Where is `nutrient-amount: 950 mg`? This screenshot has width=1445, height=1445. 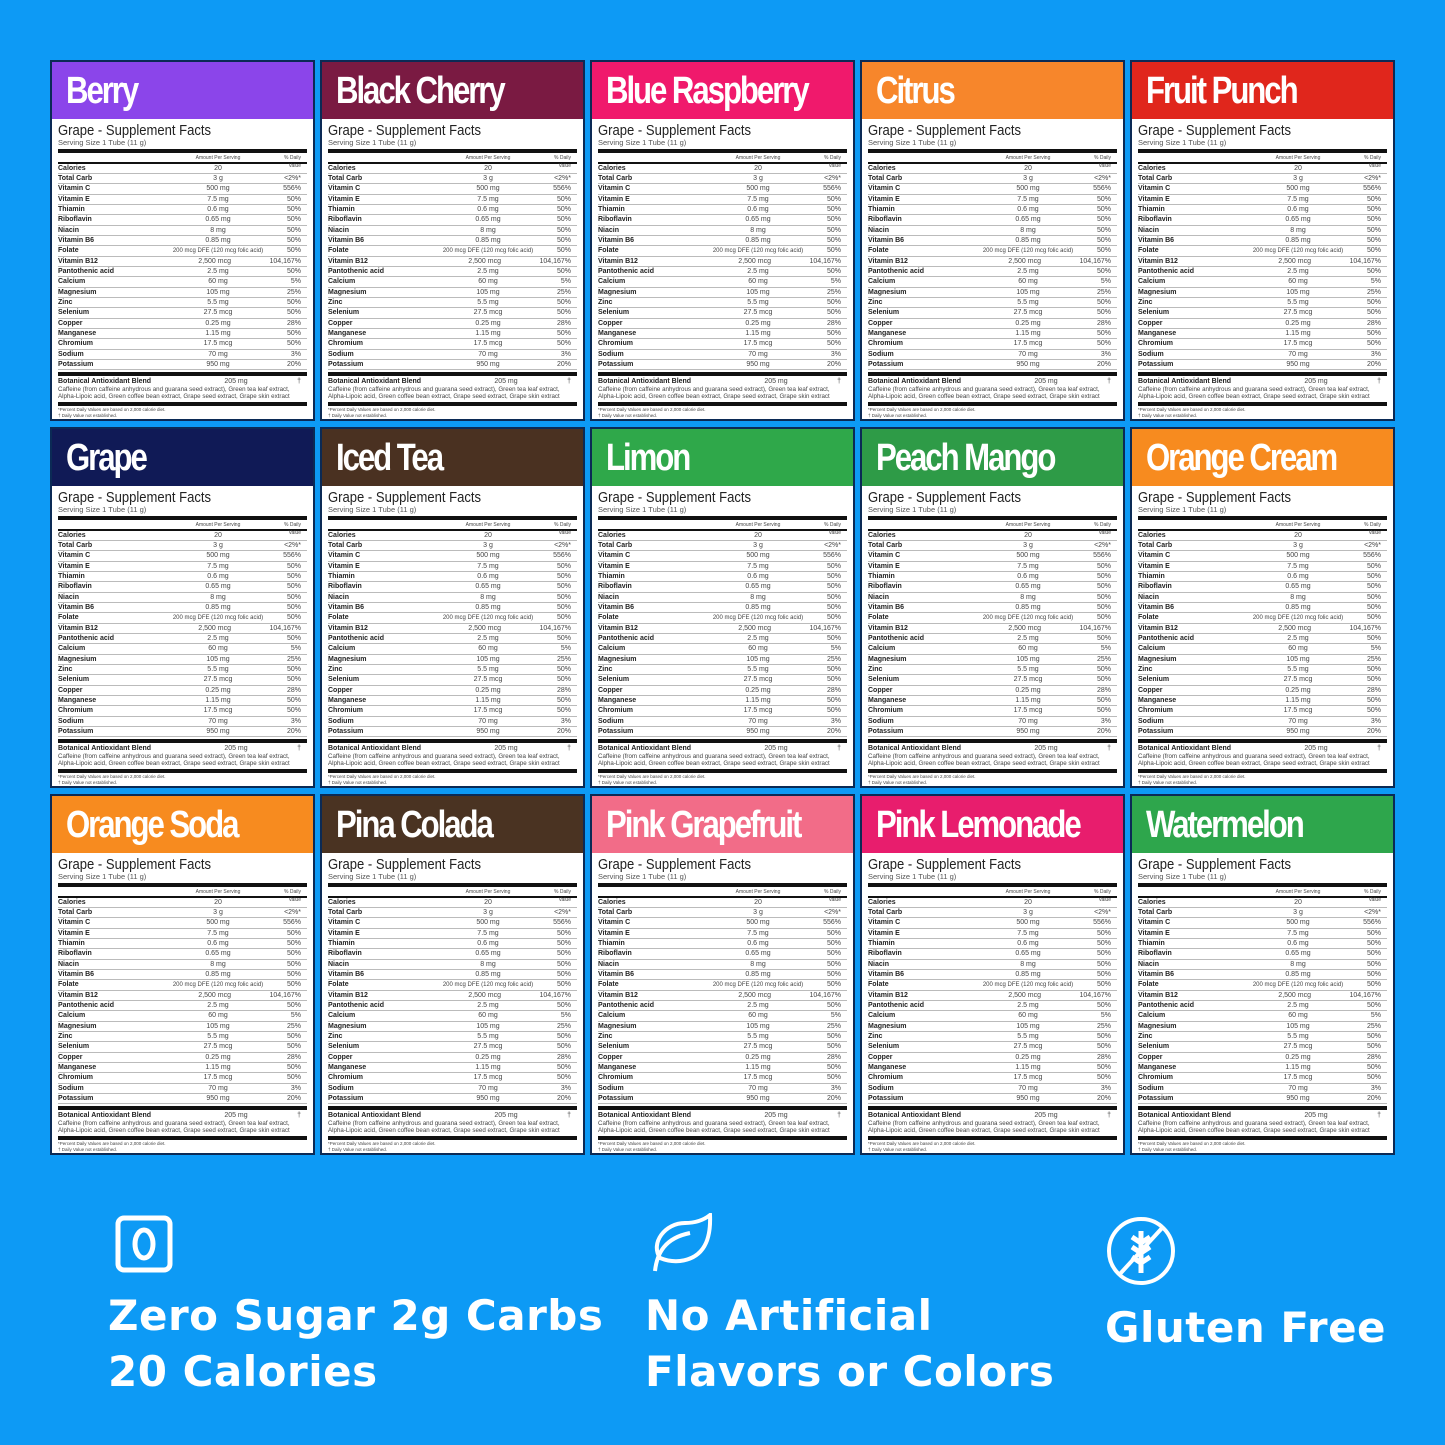
nutrient-amount: 950 mg is located at coordinates (218, 365).